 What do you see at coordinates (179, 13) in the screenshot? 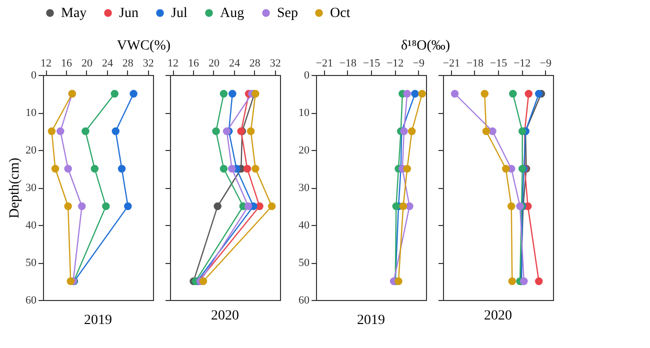
I see `legend-label: Jul` at bounding box center [179, 13].